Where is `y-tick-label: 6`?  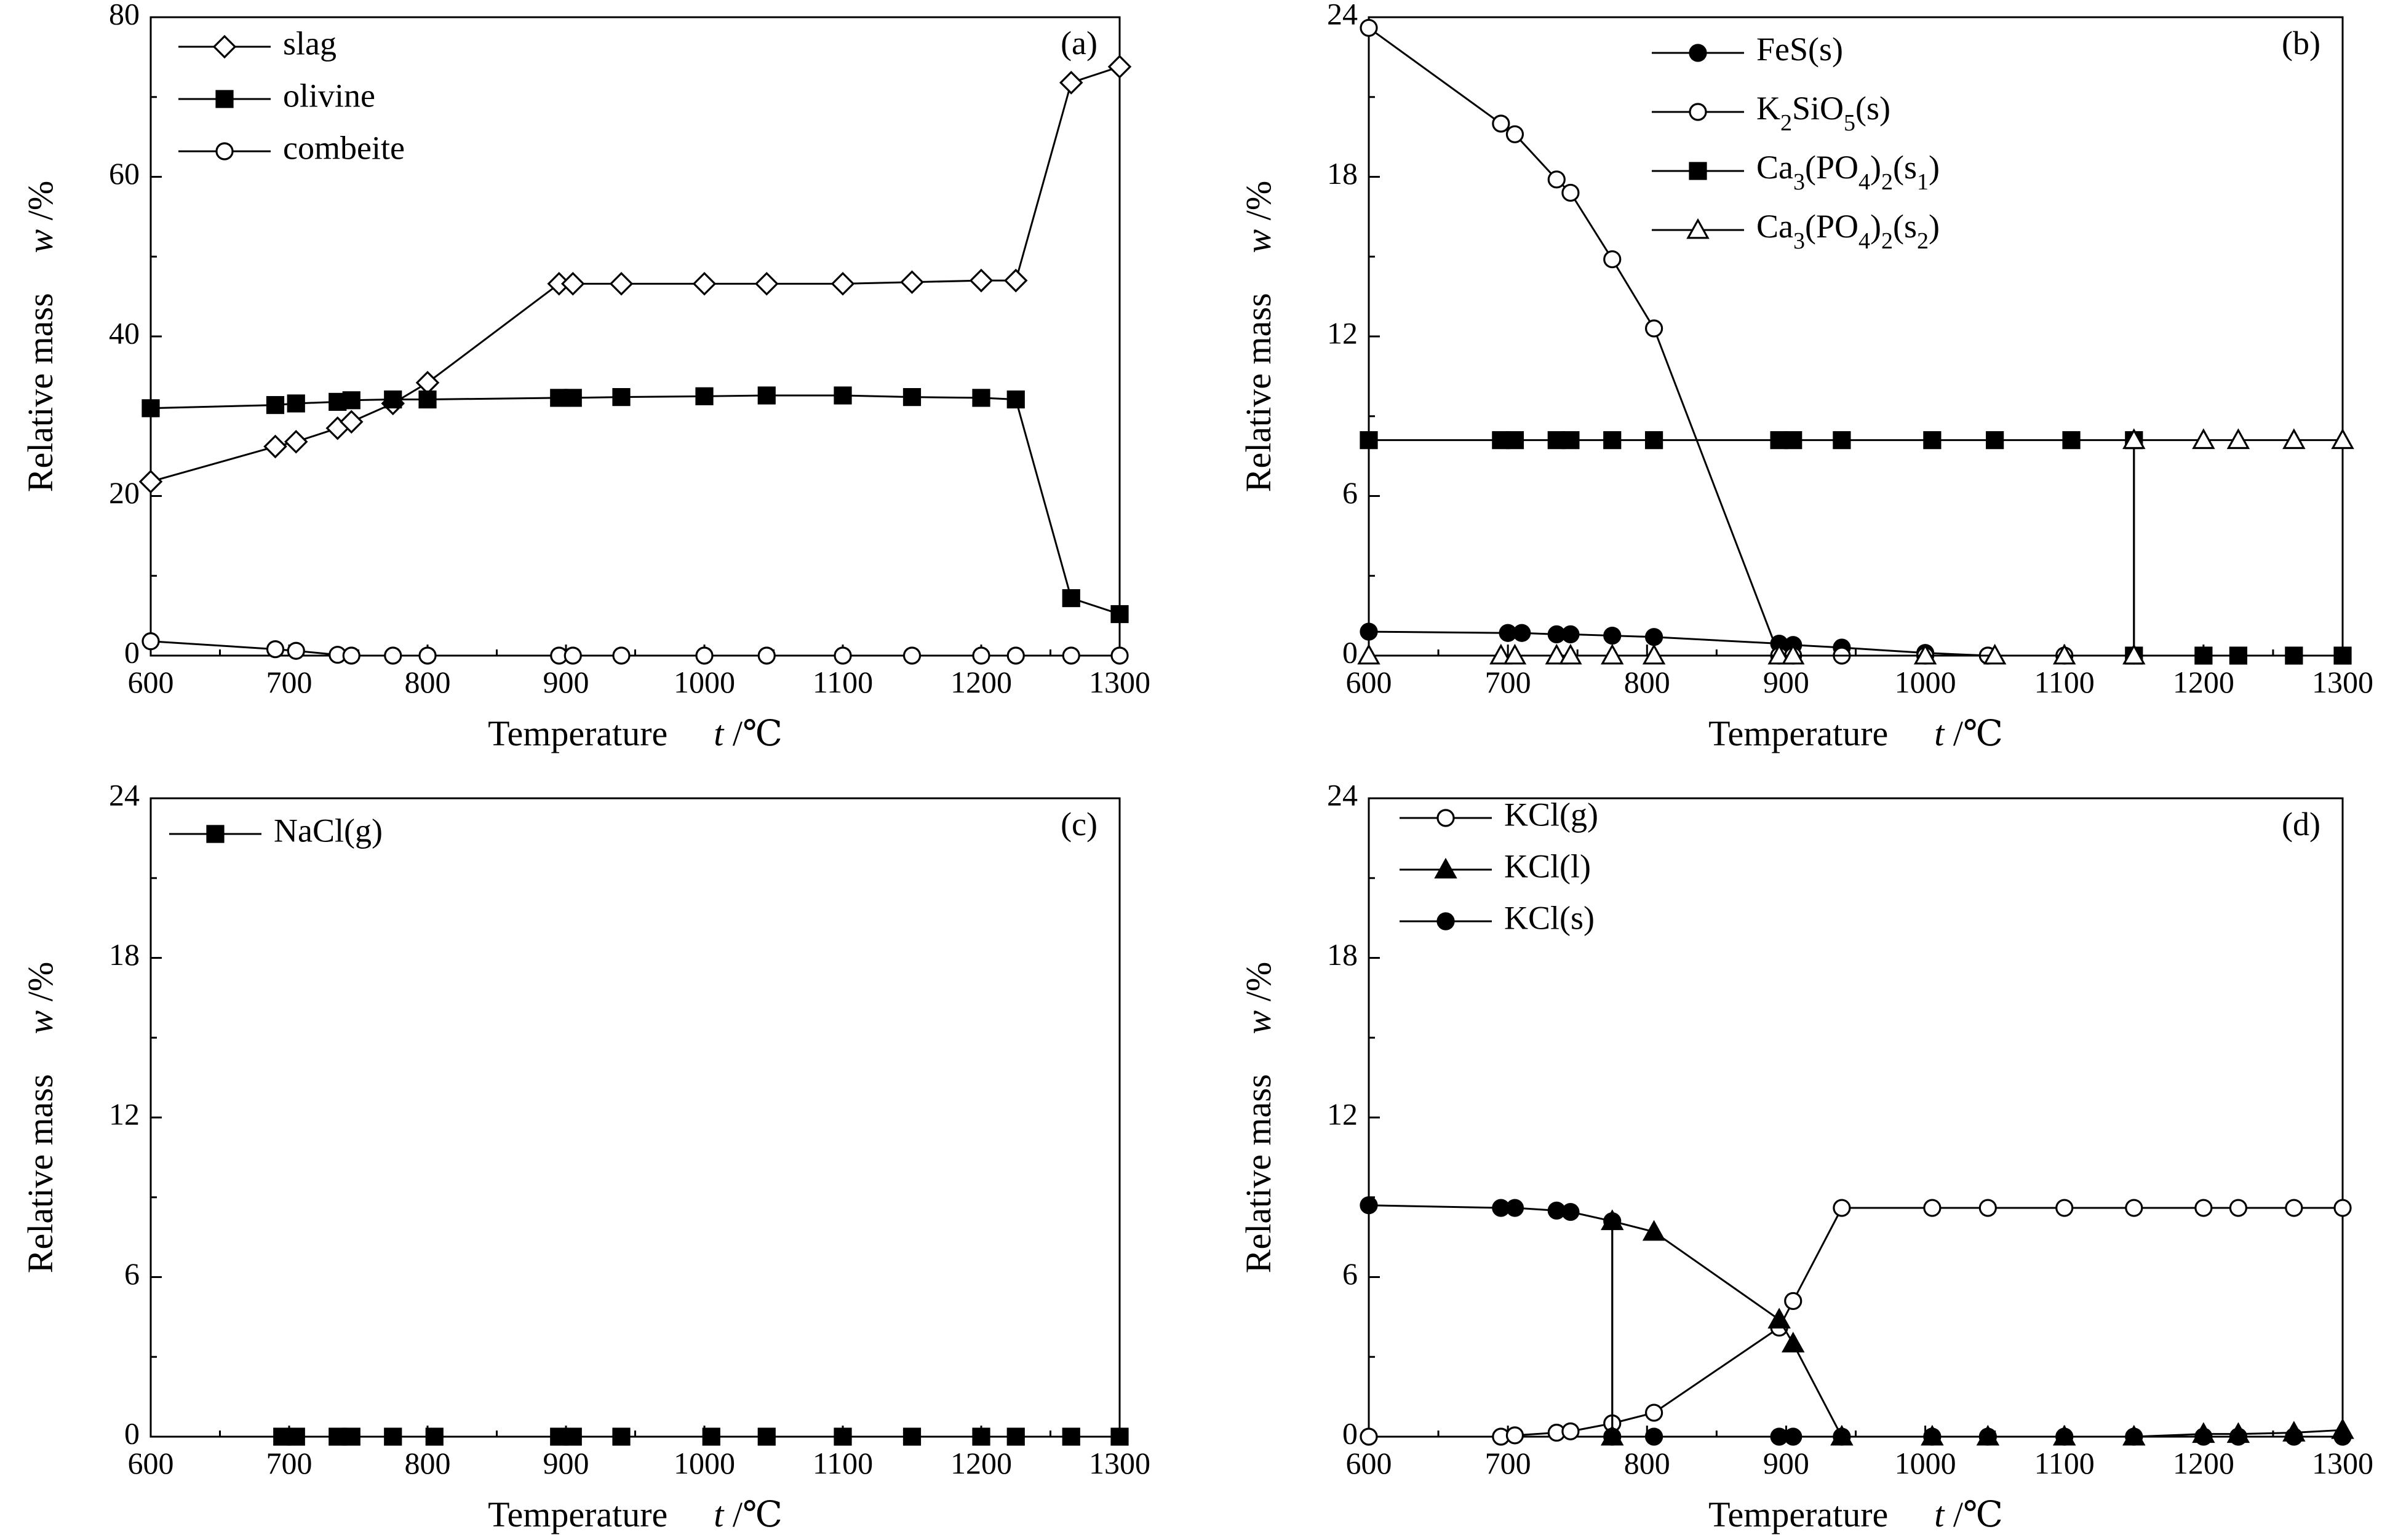
y-tick-label: 6 is located at coordinates (1350, 1274).